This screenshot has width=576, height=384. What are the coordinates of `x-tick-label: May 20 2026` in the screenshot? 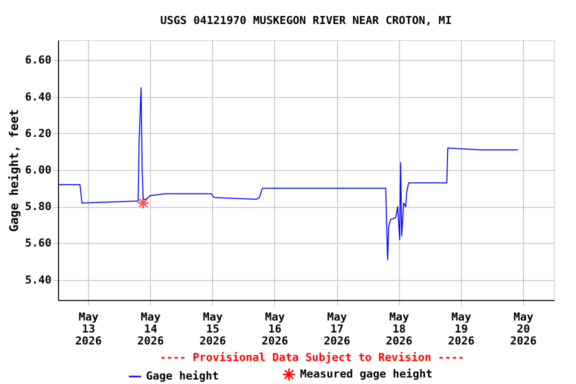 It's located at (524, 329).